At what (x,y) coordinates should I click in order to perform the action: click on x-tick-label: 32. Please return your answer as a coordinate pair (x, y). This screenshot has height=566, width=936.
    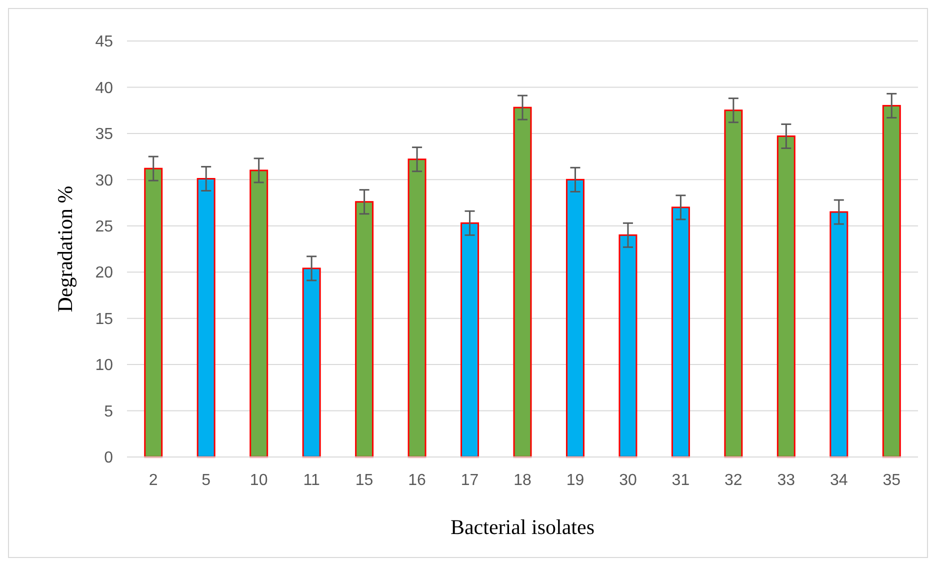
    Looking at the image, I should click on (733, 480).